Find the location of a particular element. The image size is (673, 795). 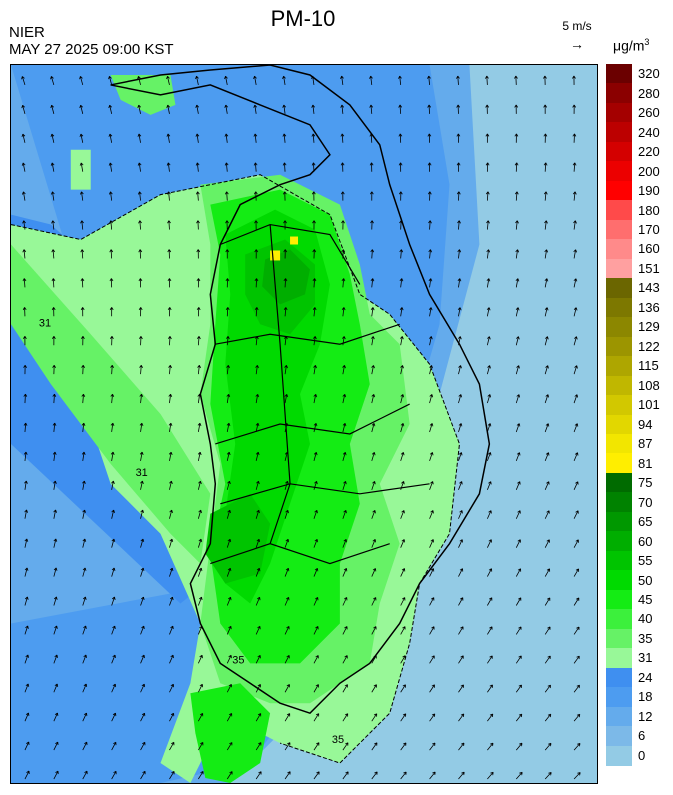

plume-yellow-sea-tongue is located at coordinates (111, 404).